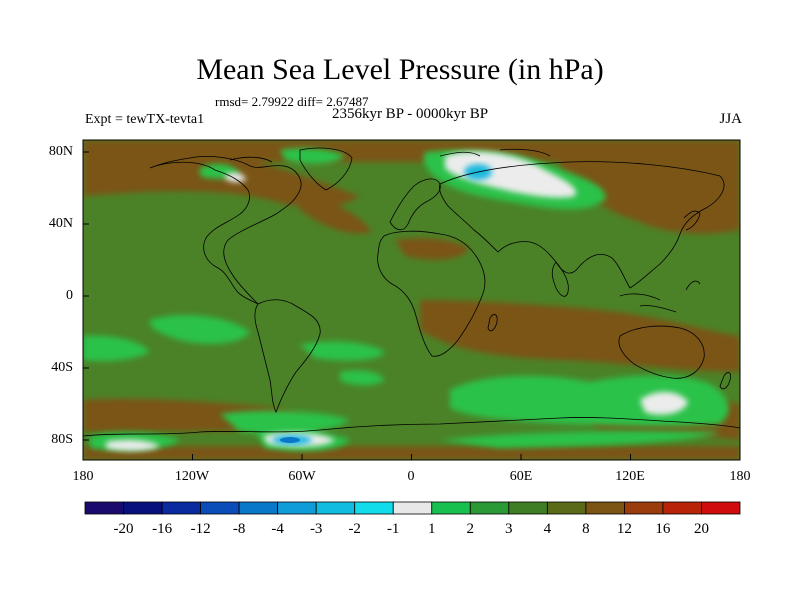 The width and height of the screenshot is (800, 600). Describe the element at coordinates (162, 529) in the screenshot. I see `colorbar-label: -16` at that location.